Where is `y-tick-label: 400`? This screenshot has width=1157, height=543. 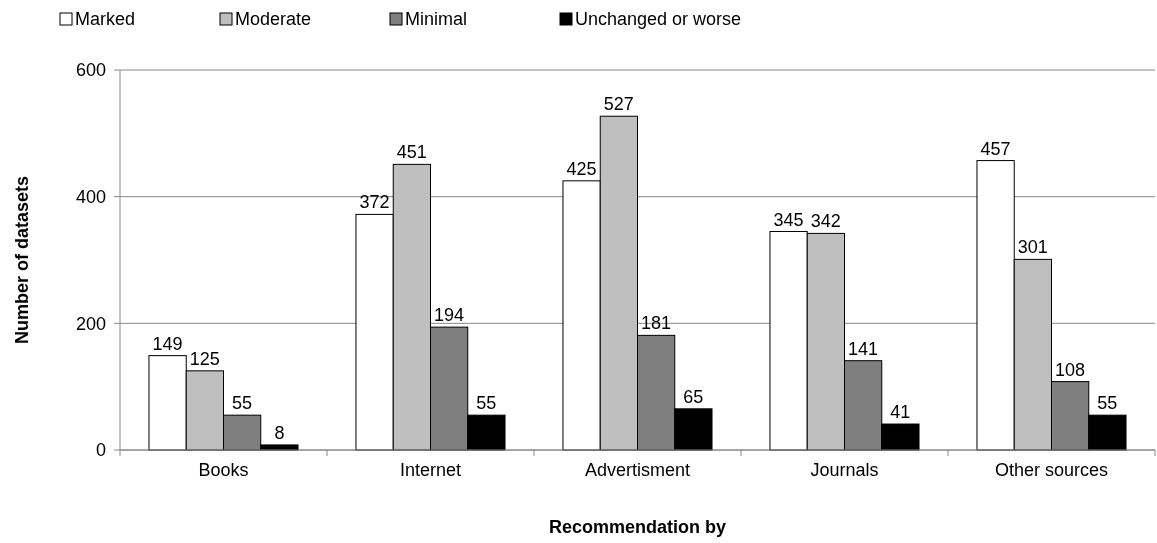
y-tick-label: 400 is located at coordinates (90, 196).